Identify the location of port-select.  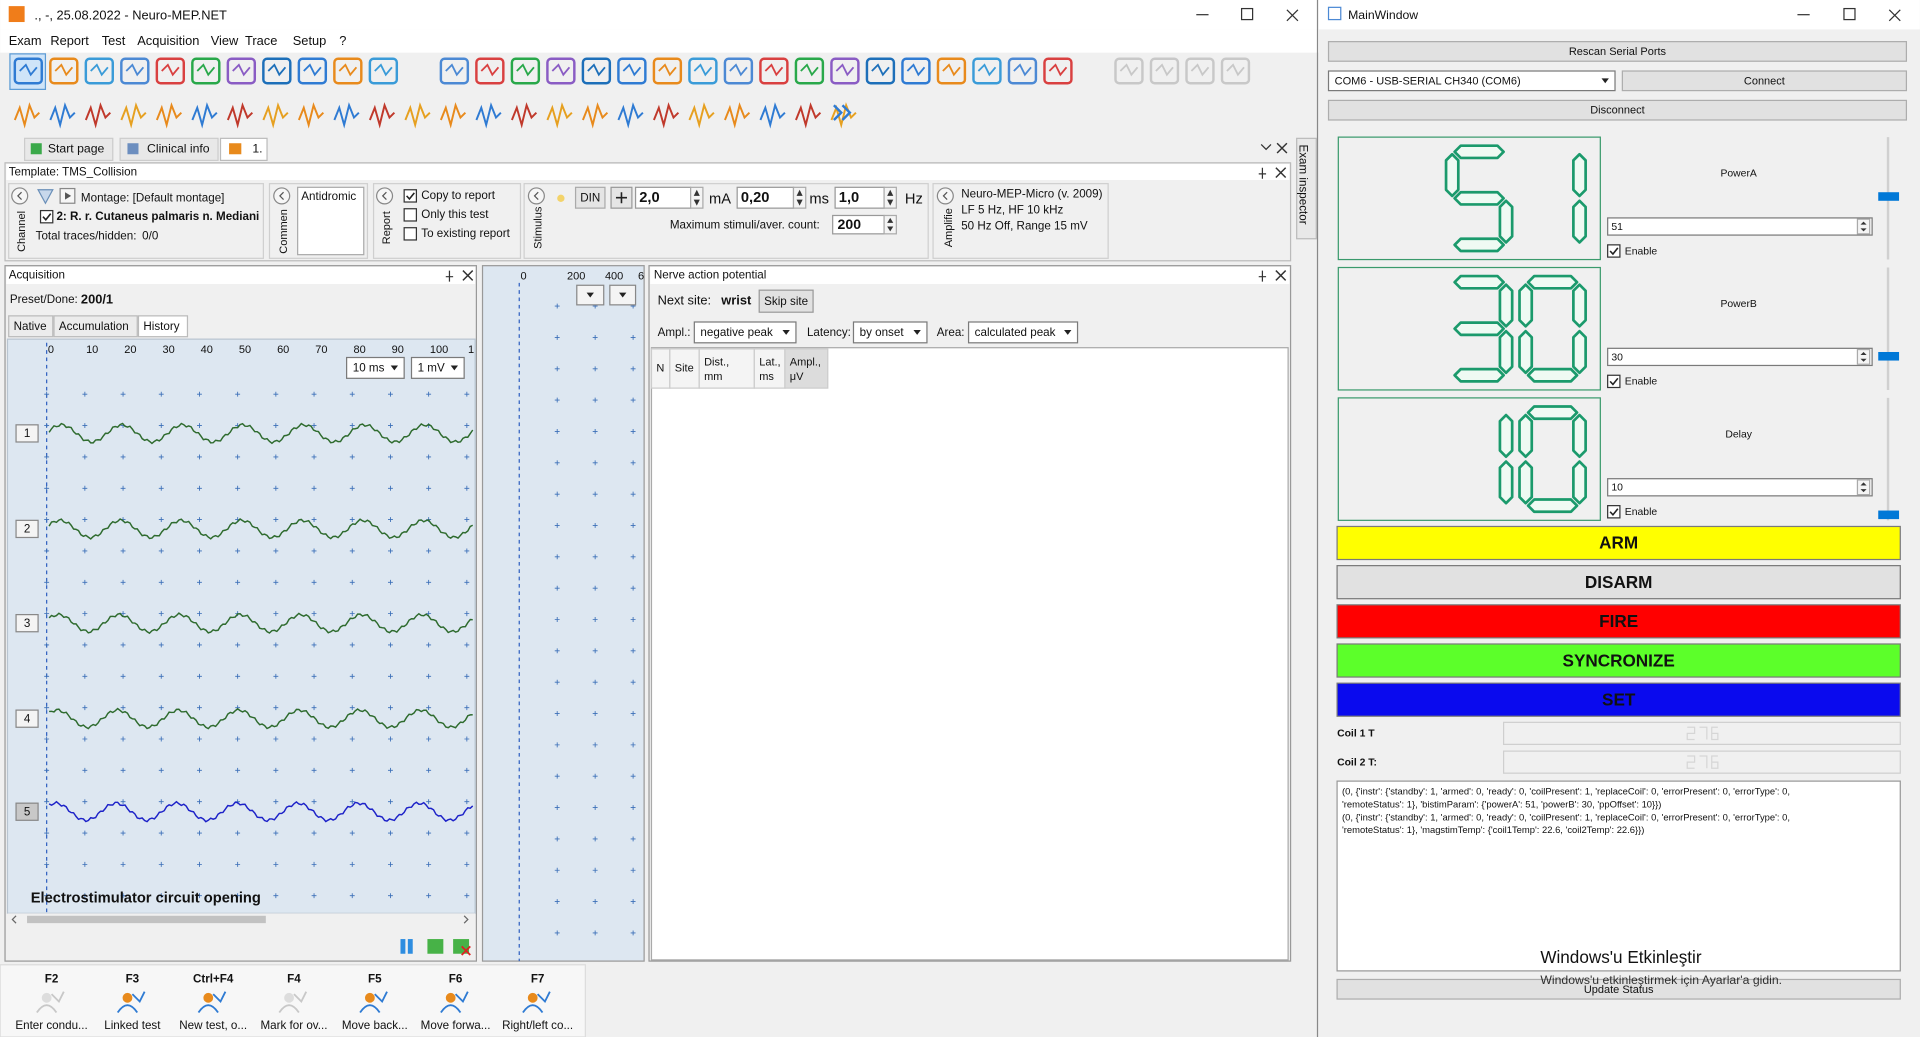
(1471, 81).